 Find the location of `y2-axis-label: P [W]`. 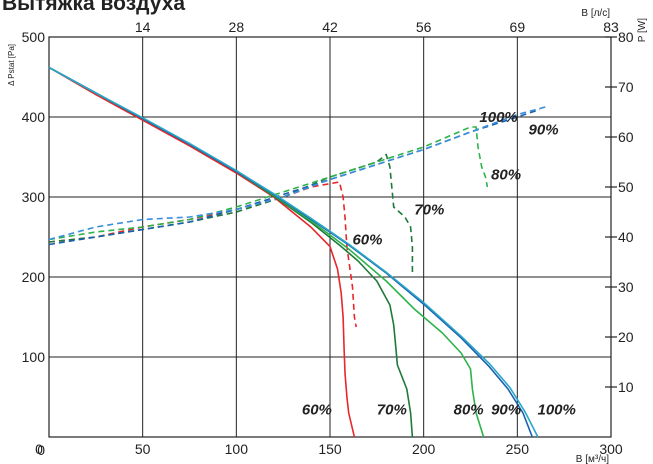

y2-axis-label: P [W] is located at coordinates (642, 30).